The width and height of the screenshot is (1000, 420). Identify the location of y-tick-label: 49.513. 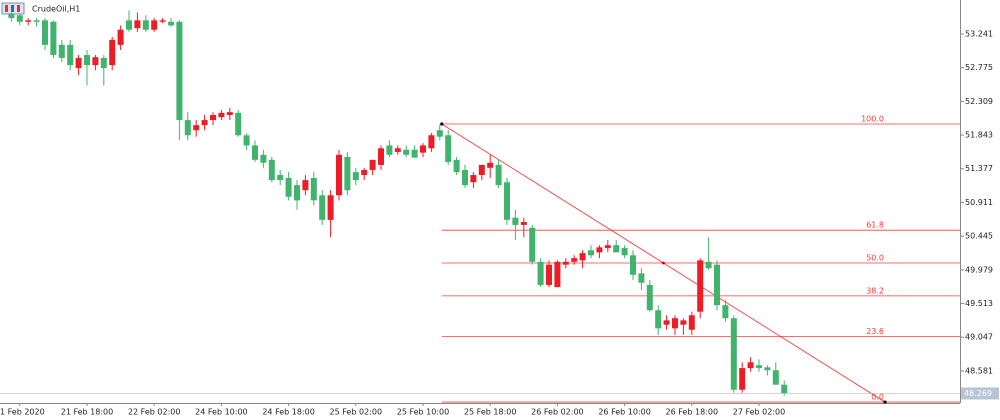
(979, 303).